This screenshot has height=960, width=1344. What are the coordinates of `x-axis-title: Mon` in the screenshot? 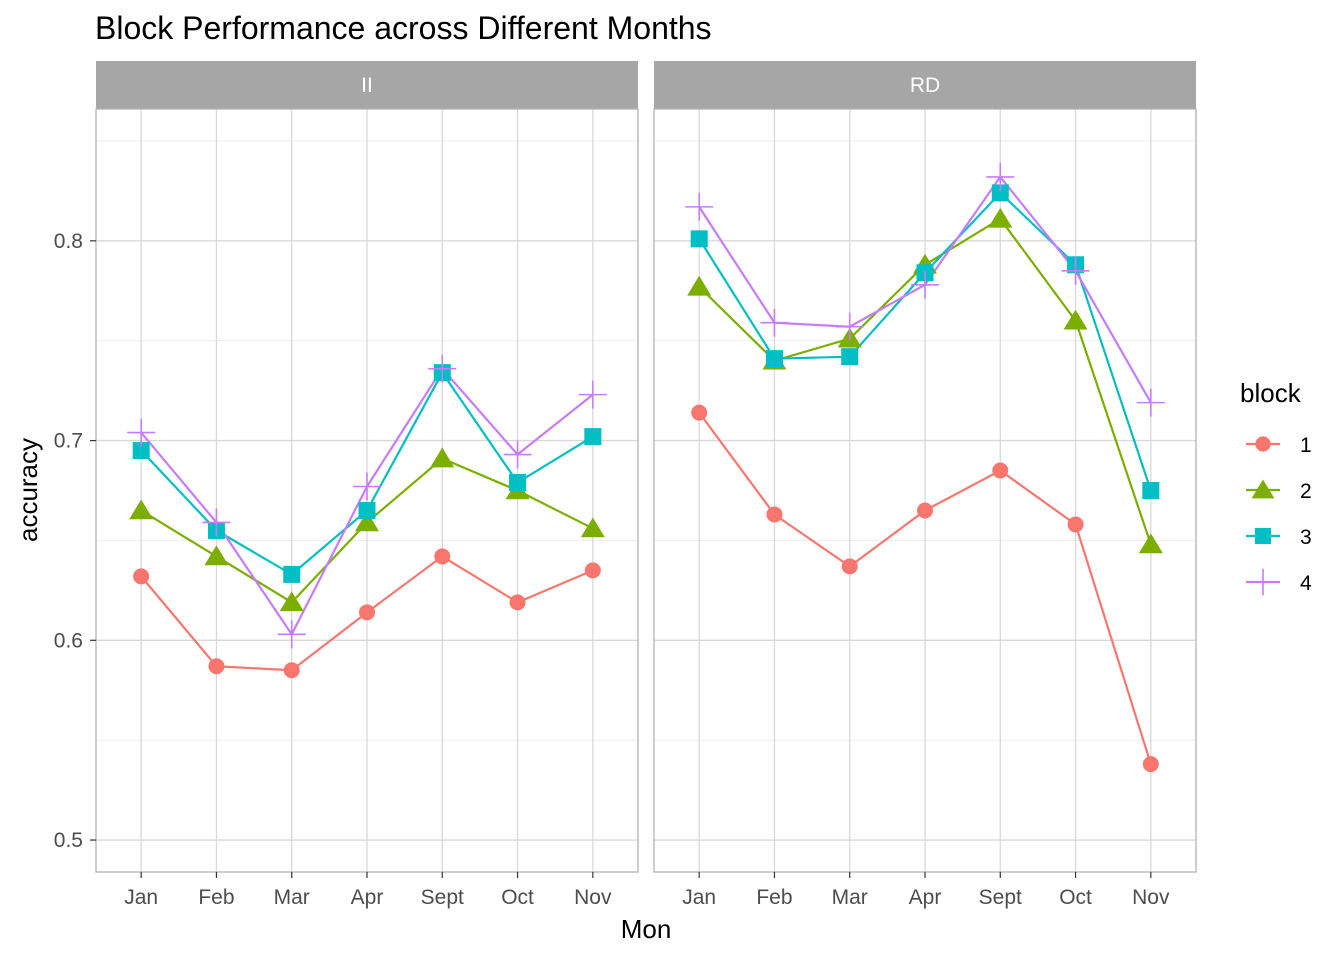 It's located at (646, 929).